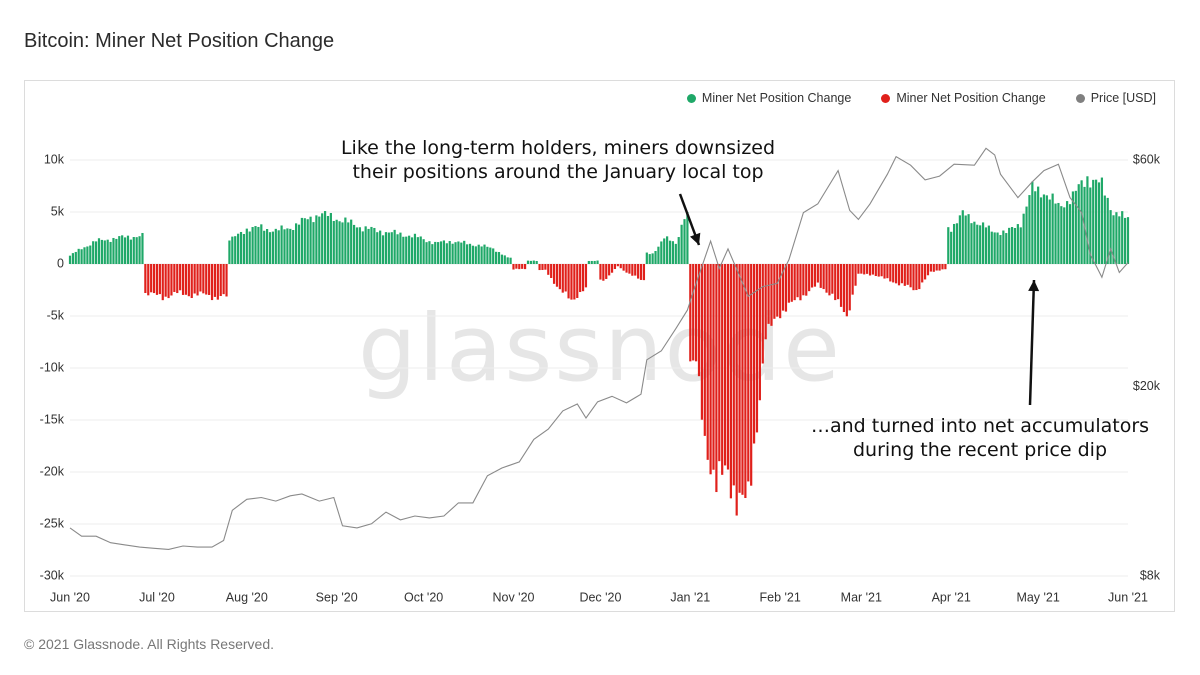 The image size is (1200, 675). What do you see at coordinates (690, 597) in the screenshot?
I see `x-tick: Jan '21` at bounding box center [690, 597].